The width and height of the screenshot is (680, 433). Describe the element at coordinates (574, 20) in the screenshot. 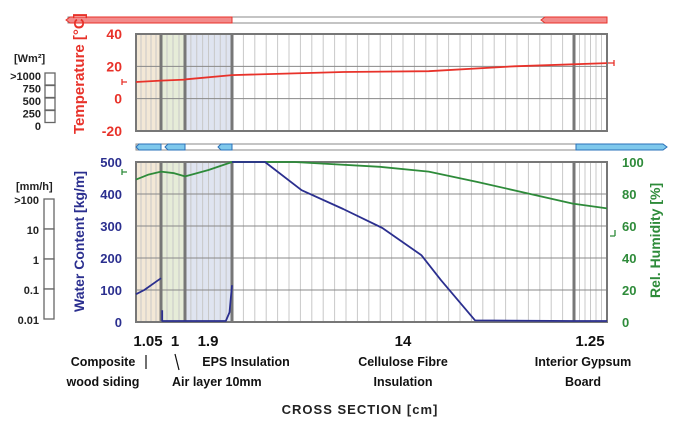

I see `heat-flux-arrow-right` at that location.